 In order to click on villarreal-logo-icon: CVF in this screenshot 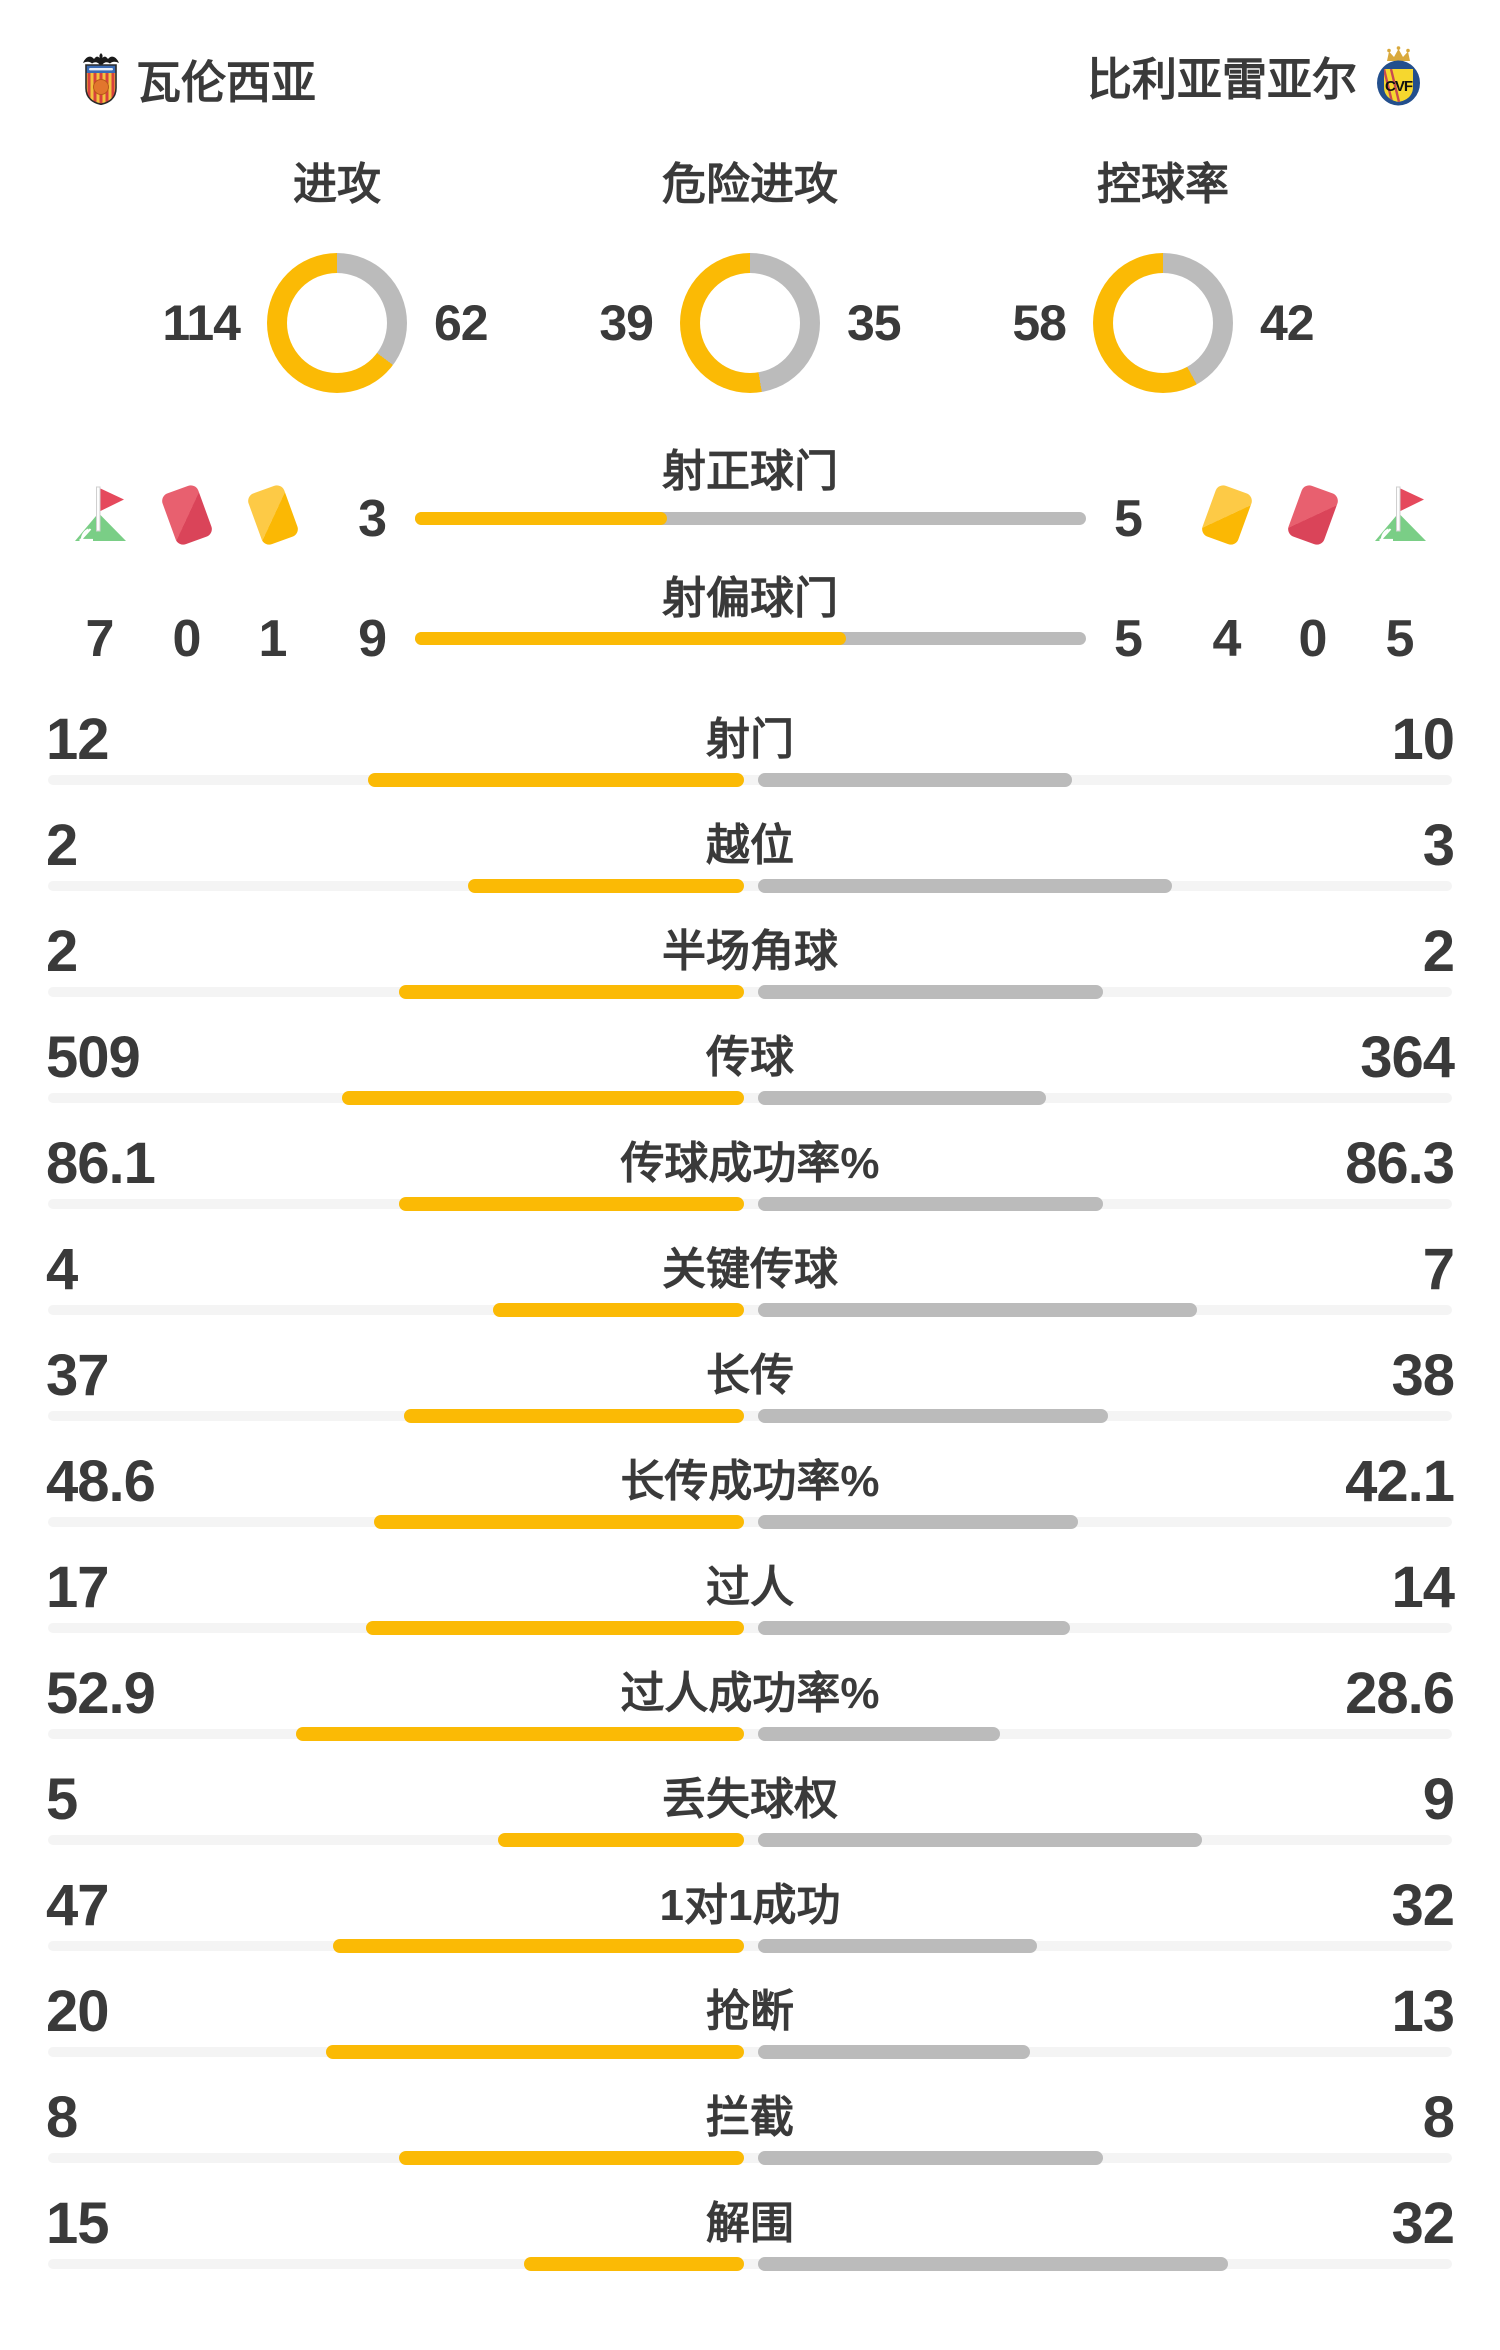, I will do `click(1398, 75)`.